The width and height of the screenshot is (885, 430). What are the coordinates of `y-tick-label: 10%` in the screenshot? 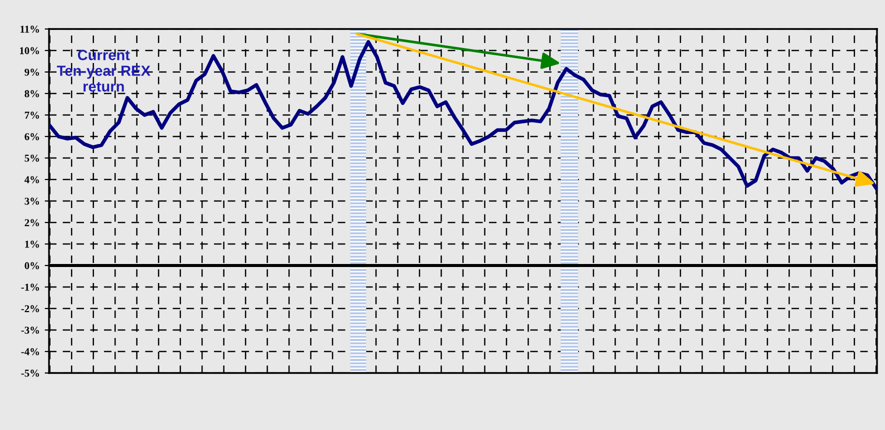 It's located at (29, 50).